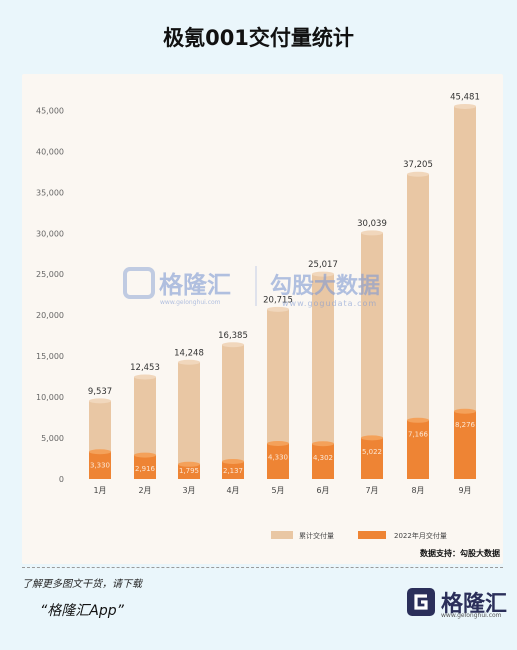  What do you see at coordinates (50, 192) in the screenshot?
I see `y-tick-label: 35,000` at bounding box center [50, 192].